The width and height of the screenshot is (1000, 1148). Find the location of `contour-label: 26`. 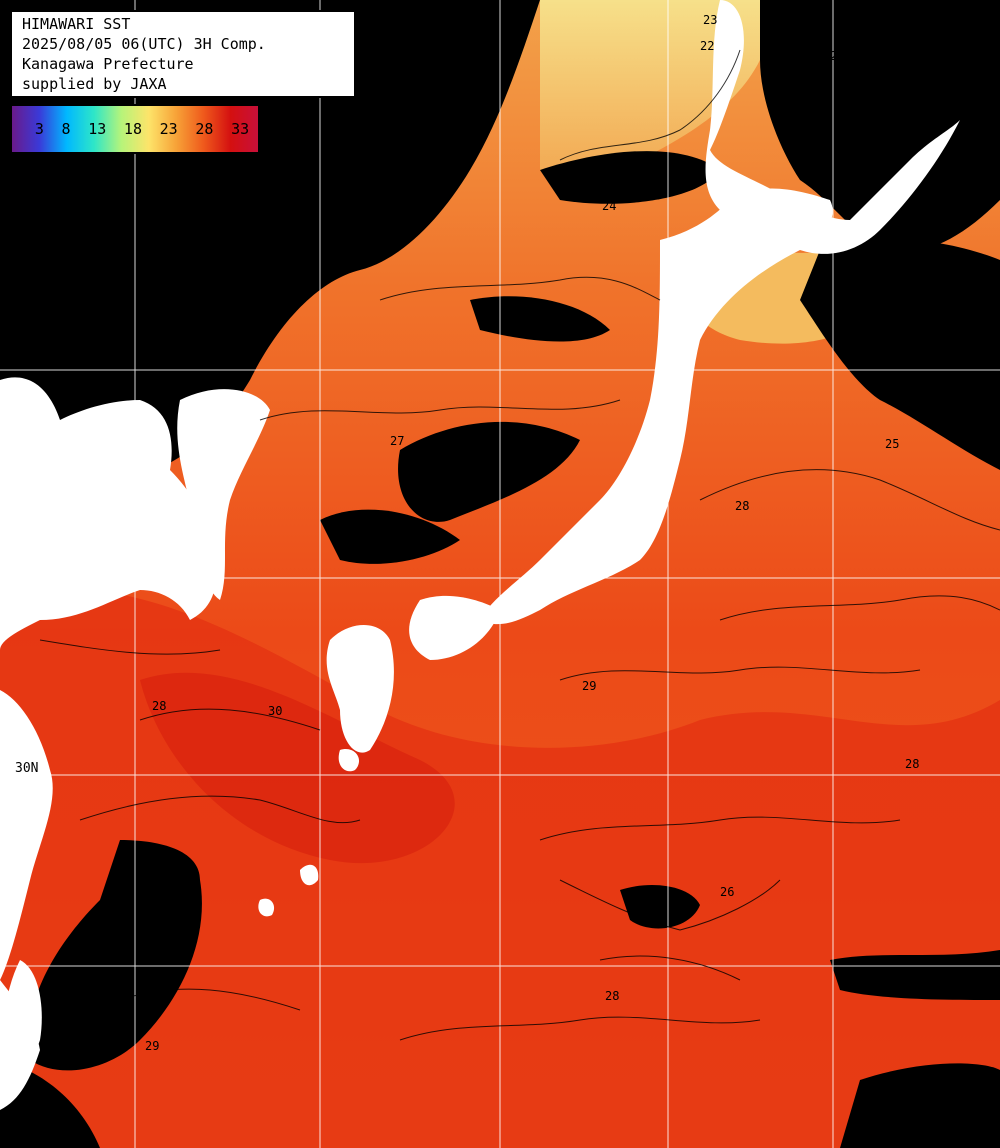

contour-label: 26 is located at coordinates (727, 892).